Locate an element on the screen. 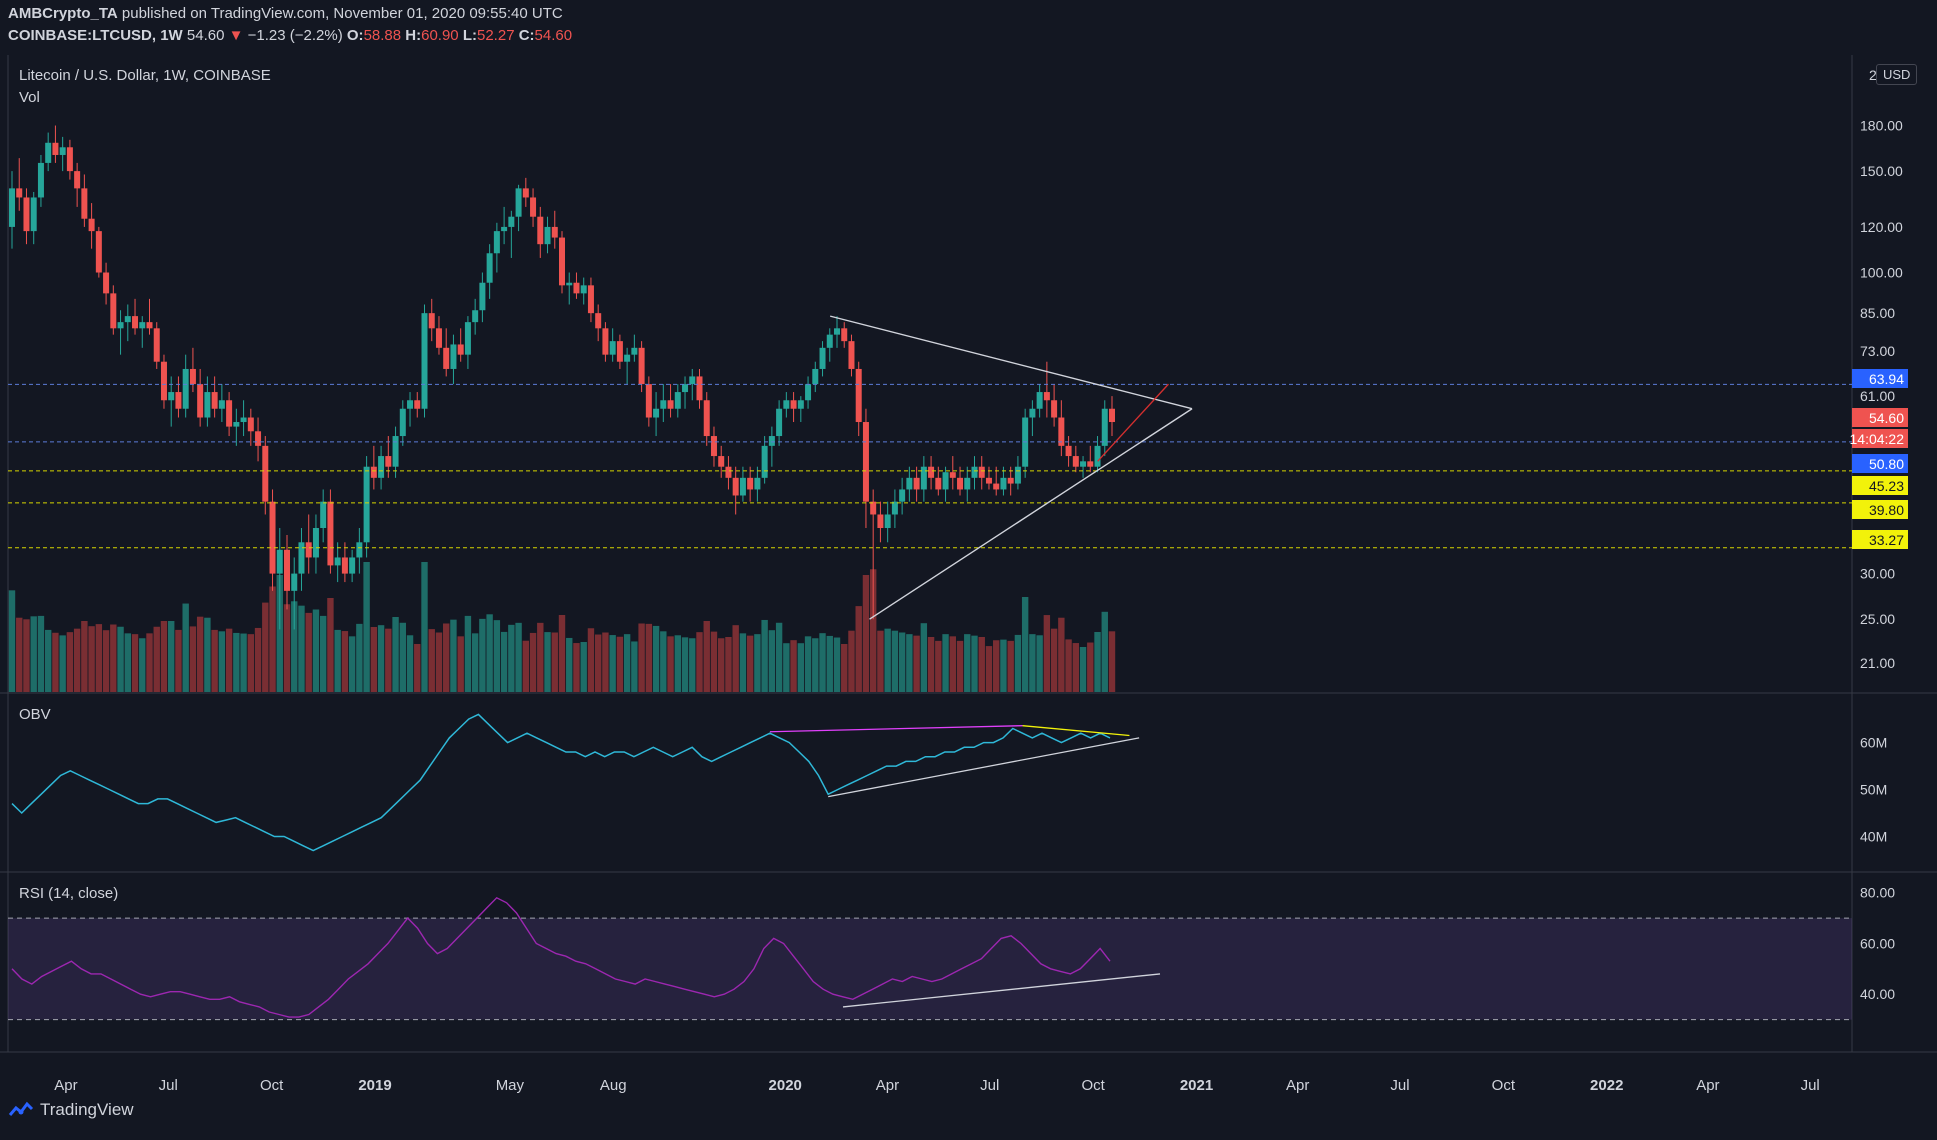 The image size is (1937, 1140). obv-tick-label: 60M is located at coordinates (1873, 743).